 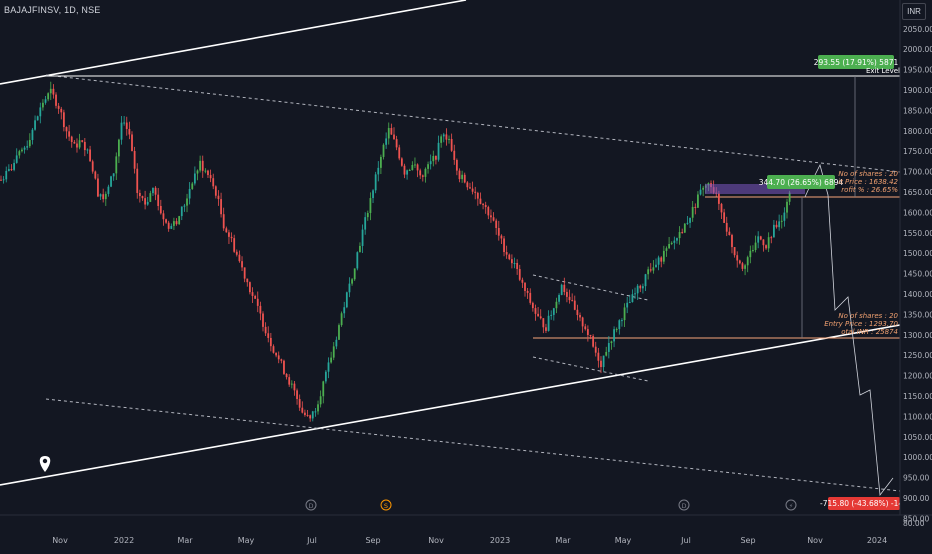 What do you see at coordinates (917, 172) in the screenshot?
I see `price-tick-label: 1700.00` at bounding box center [917, 172].